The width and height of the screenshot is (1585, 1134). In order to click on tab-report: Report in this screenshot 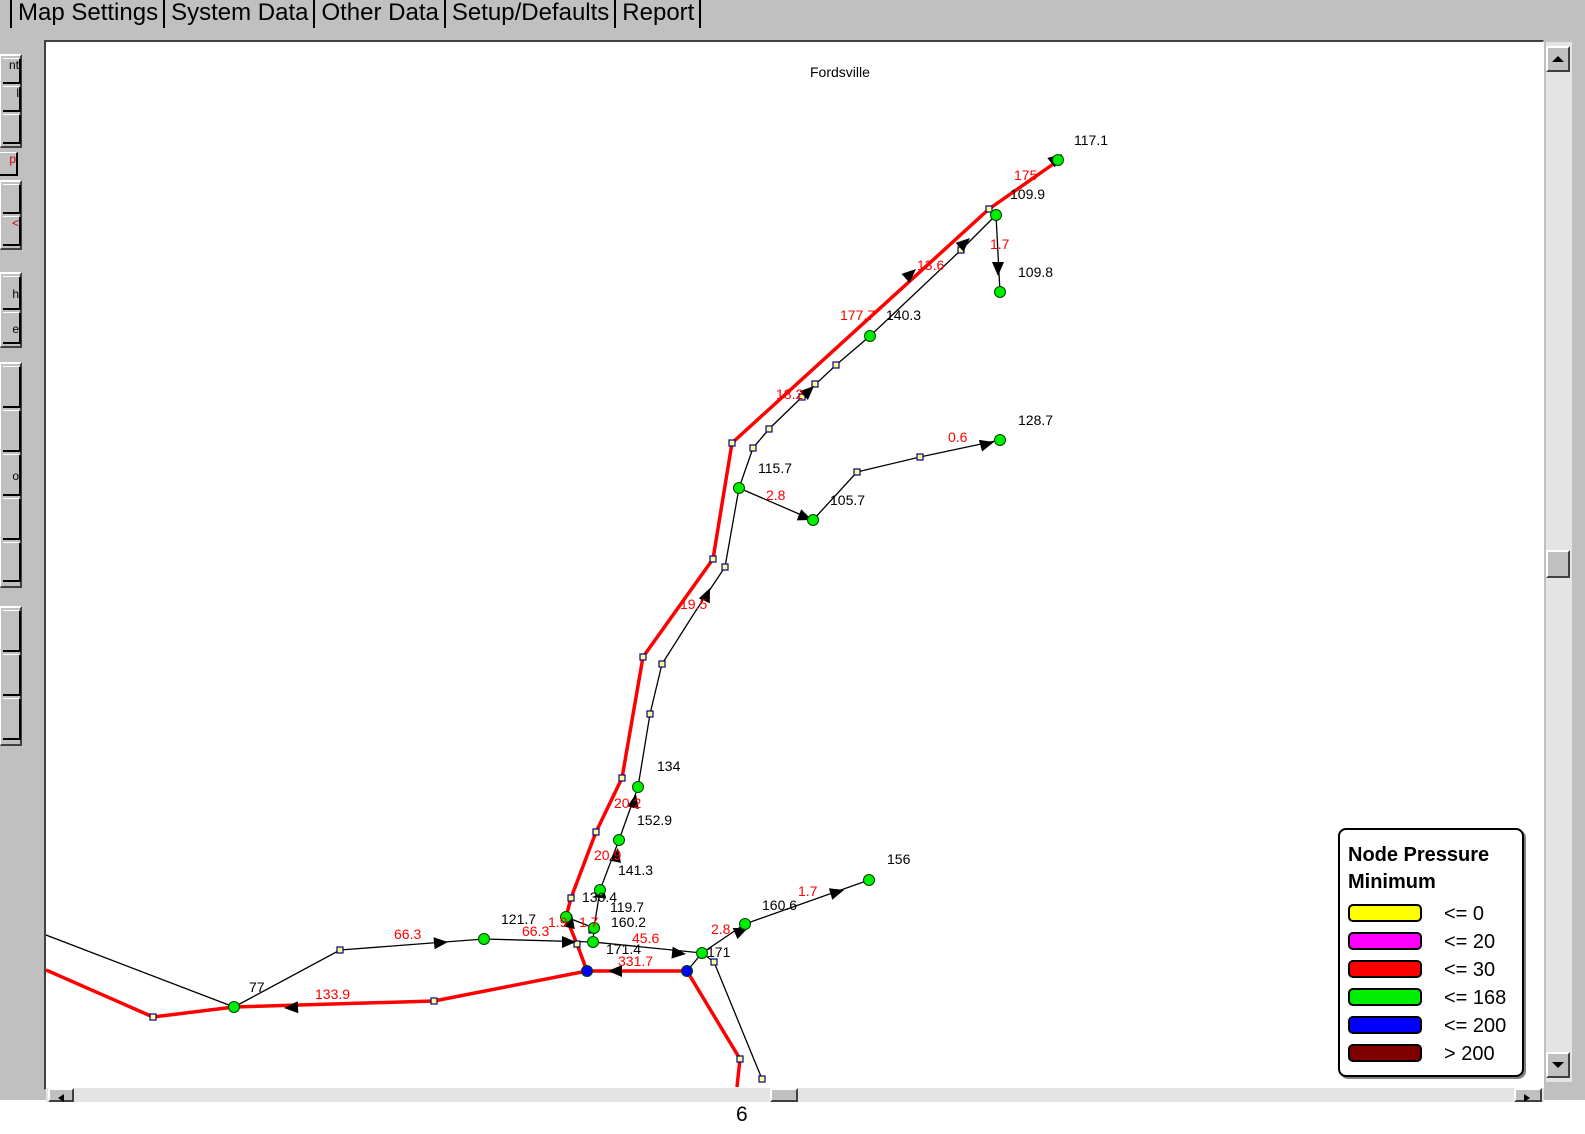, I will do `click(658, 14)`.